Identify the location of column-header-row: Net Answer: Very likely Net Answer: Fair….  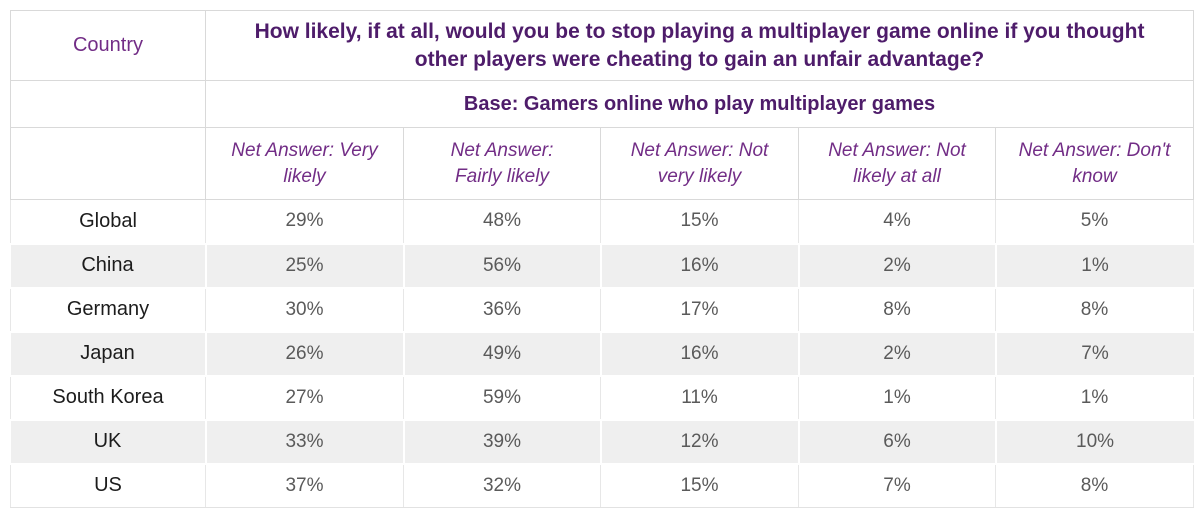
(602, 163).